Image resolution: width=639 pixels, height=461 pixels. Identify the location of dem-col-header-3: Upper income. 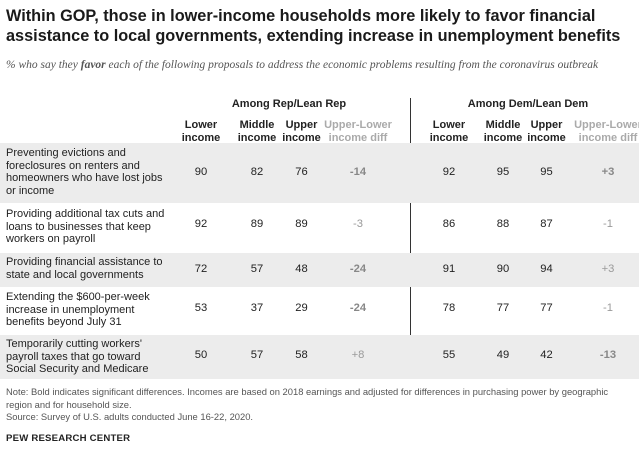
(546, 131).